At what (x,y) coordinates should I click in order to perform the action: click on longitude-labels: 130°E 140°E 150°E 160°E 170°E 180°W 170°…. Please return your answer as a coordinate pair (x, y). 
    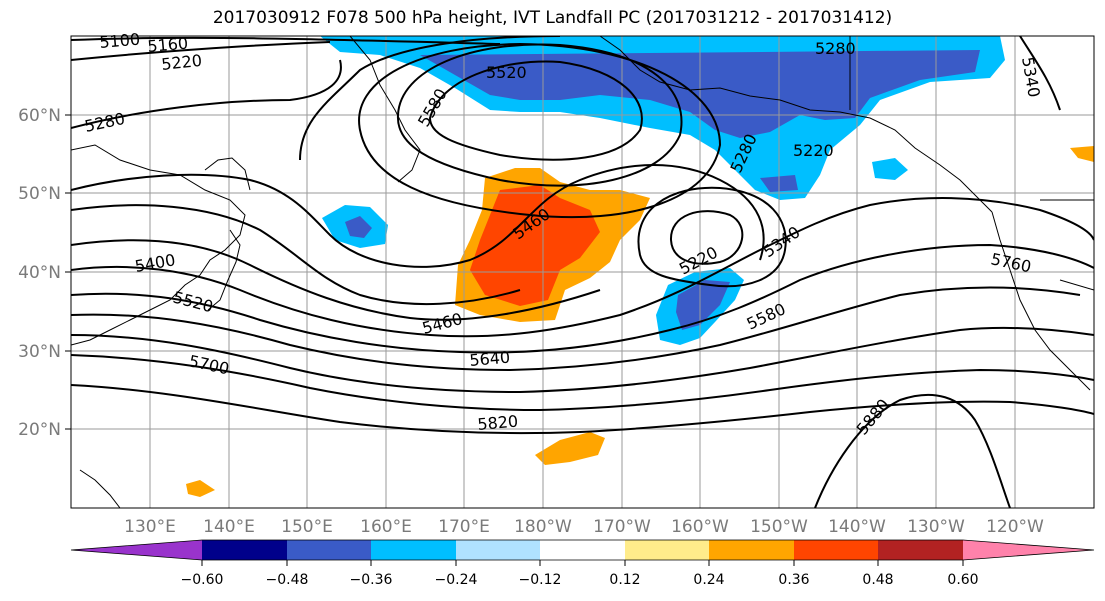
    Looking at the image, I should click on (584, 527).